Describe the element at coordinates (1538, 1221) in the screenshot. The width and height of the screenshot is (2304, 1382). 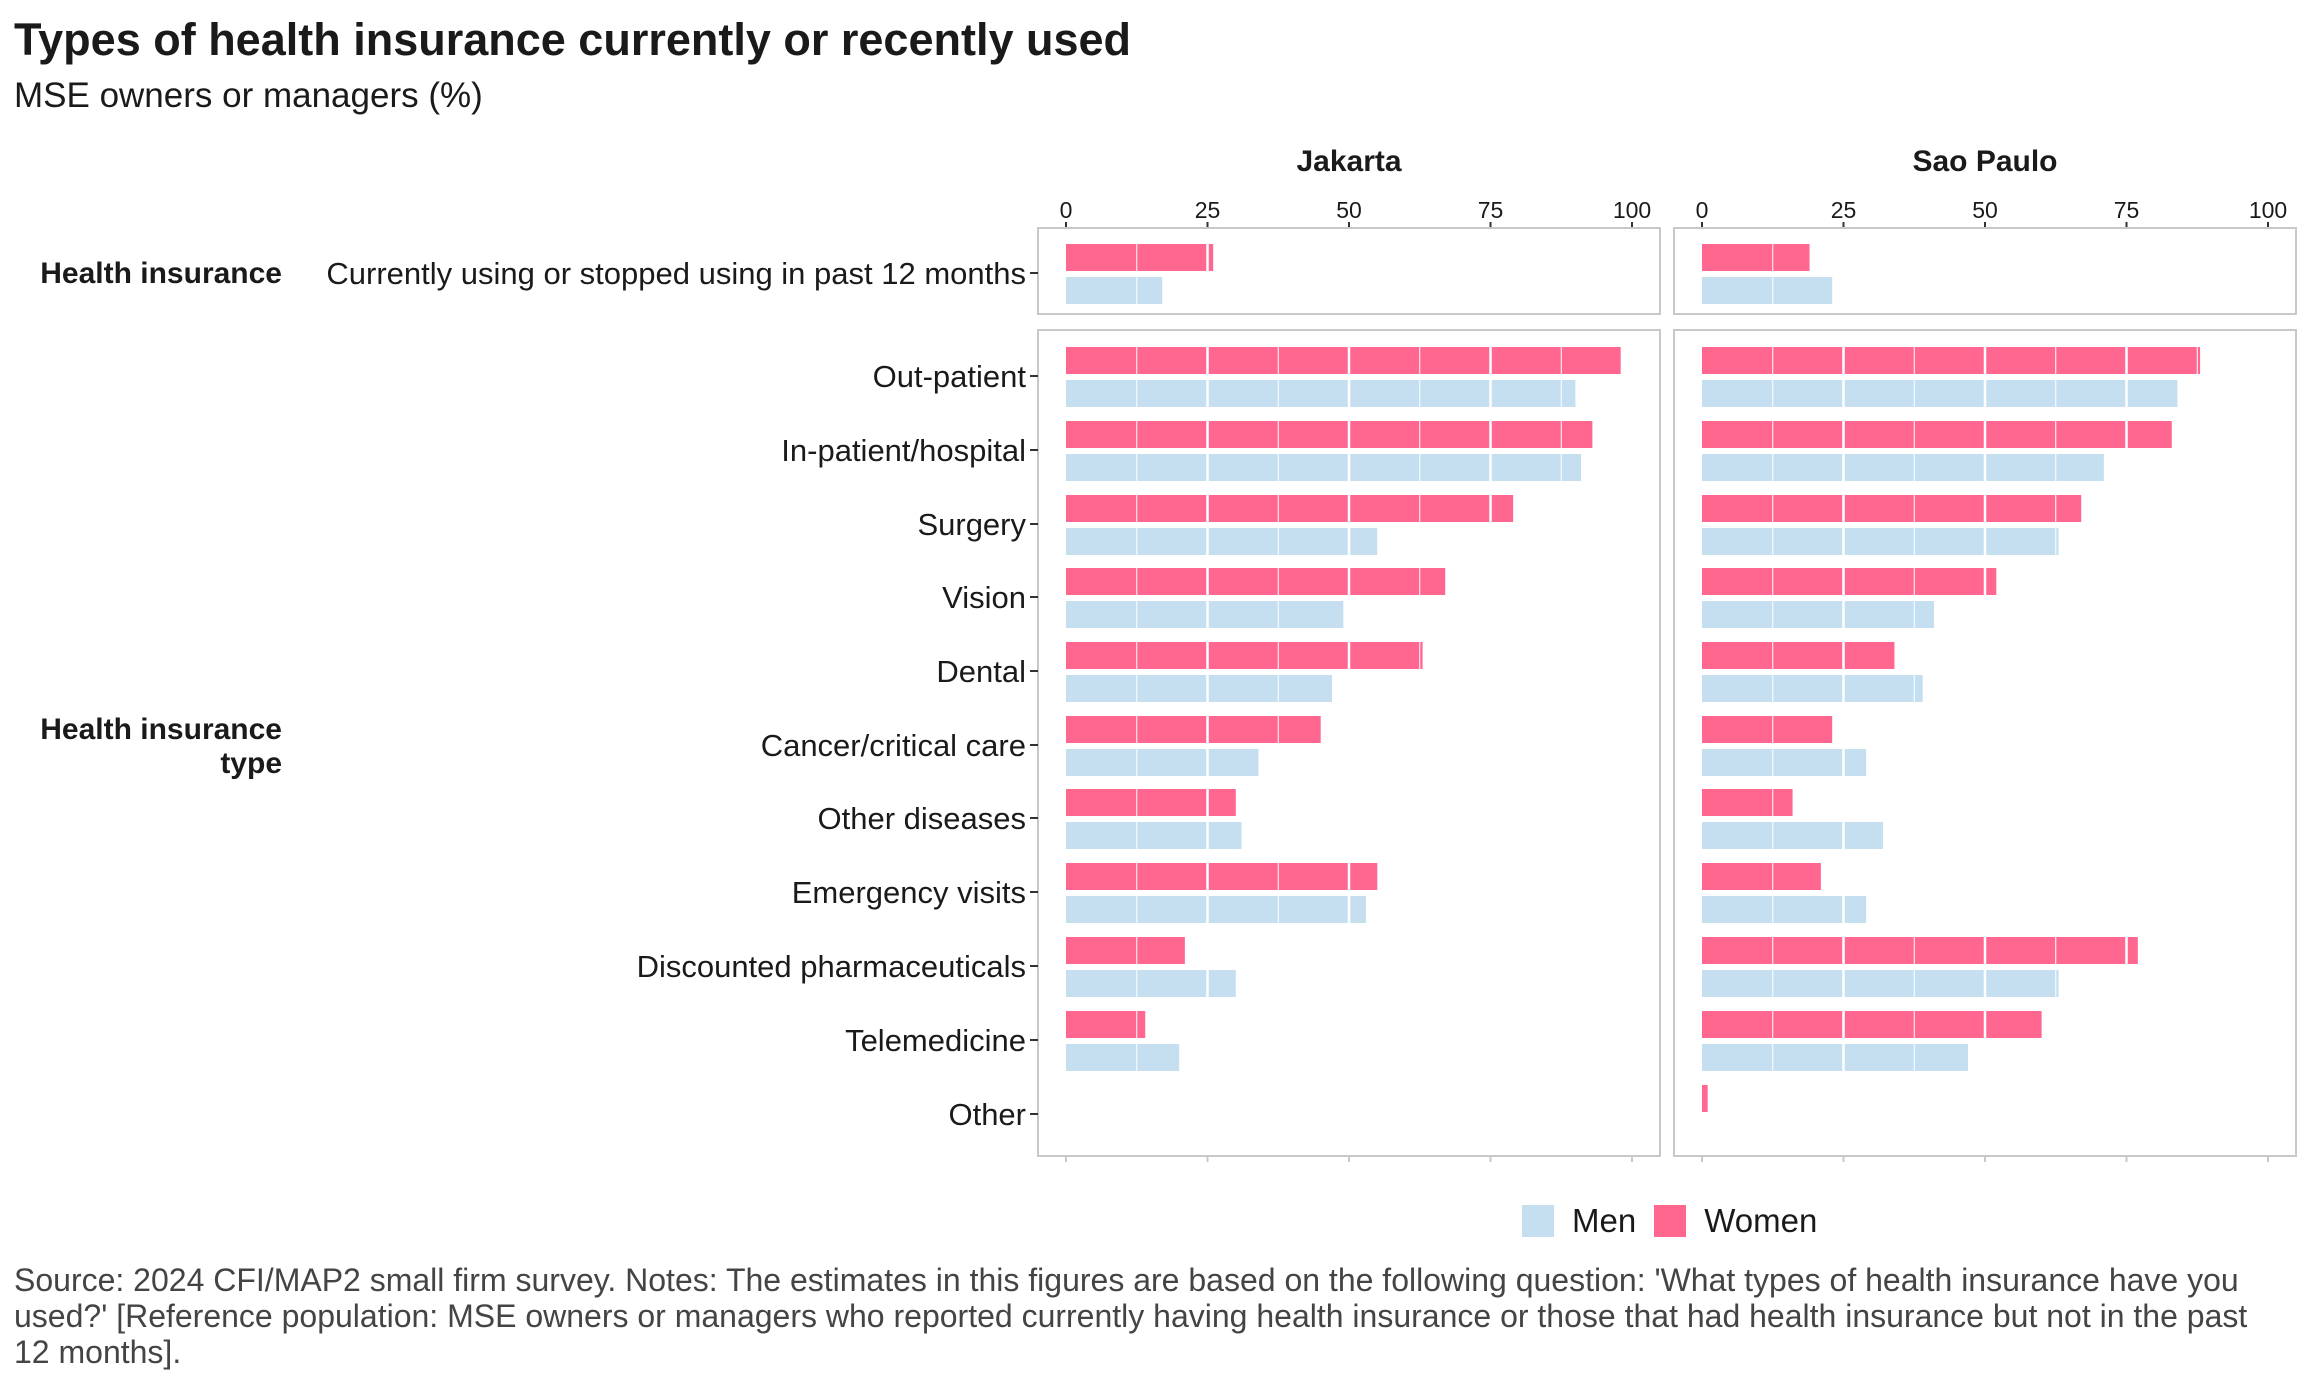
I see `legend-swatch-men` at that location.